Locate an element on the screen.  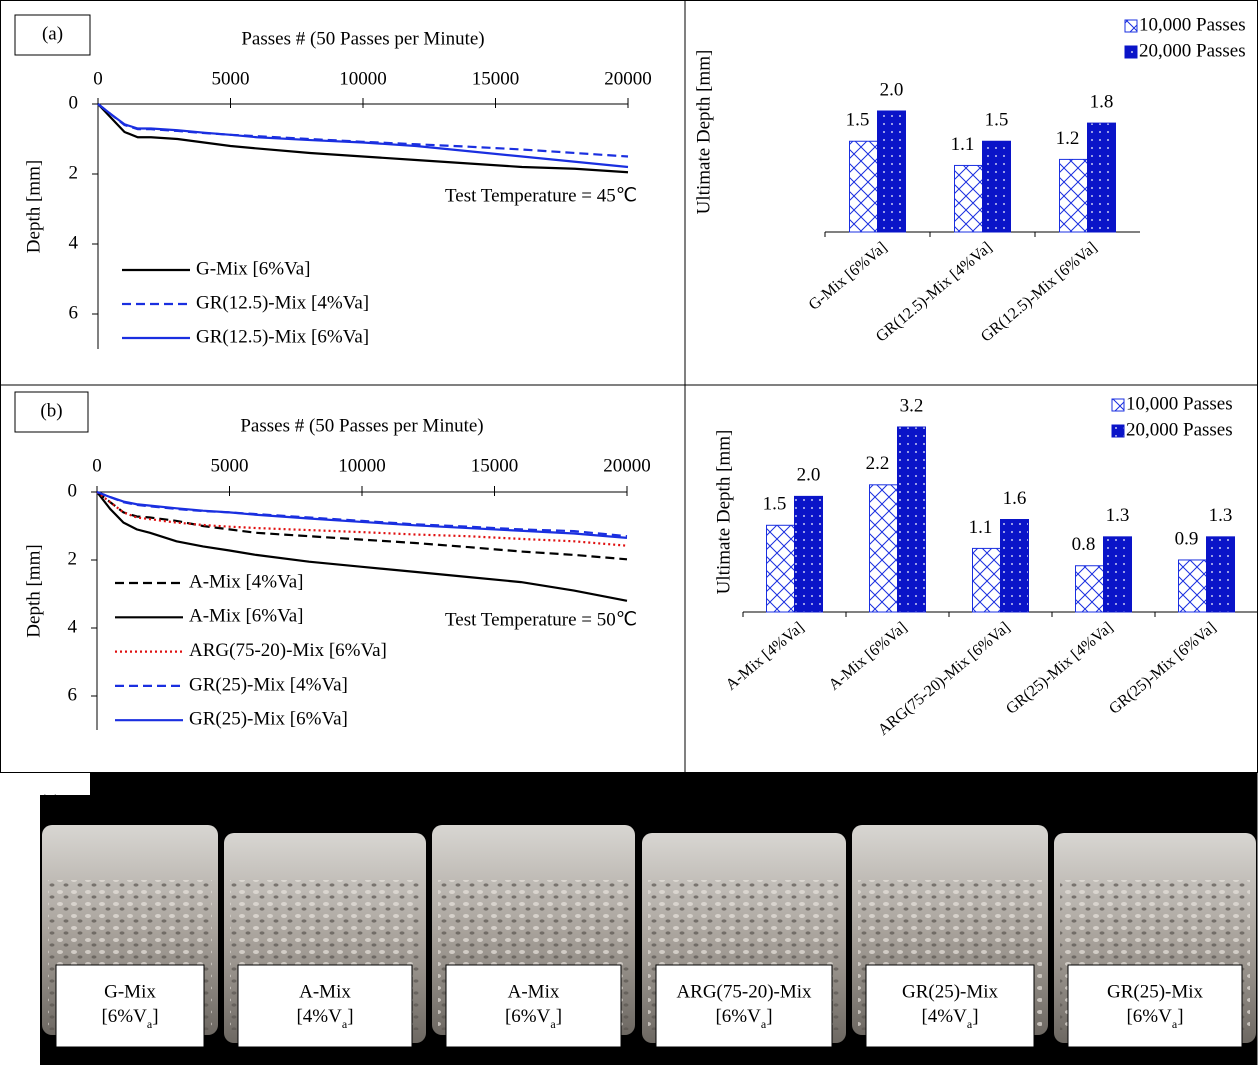
panel-label: (b) is located at coordinates (51, 410).